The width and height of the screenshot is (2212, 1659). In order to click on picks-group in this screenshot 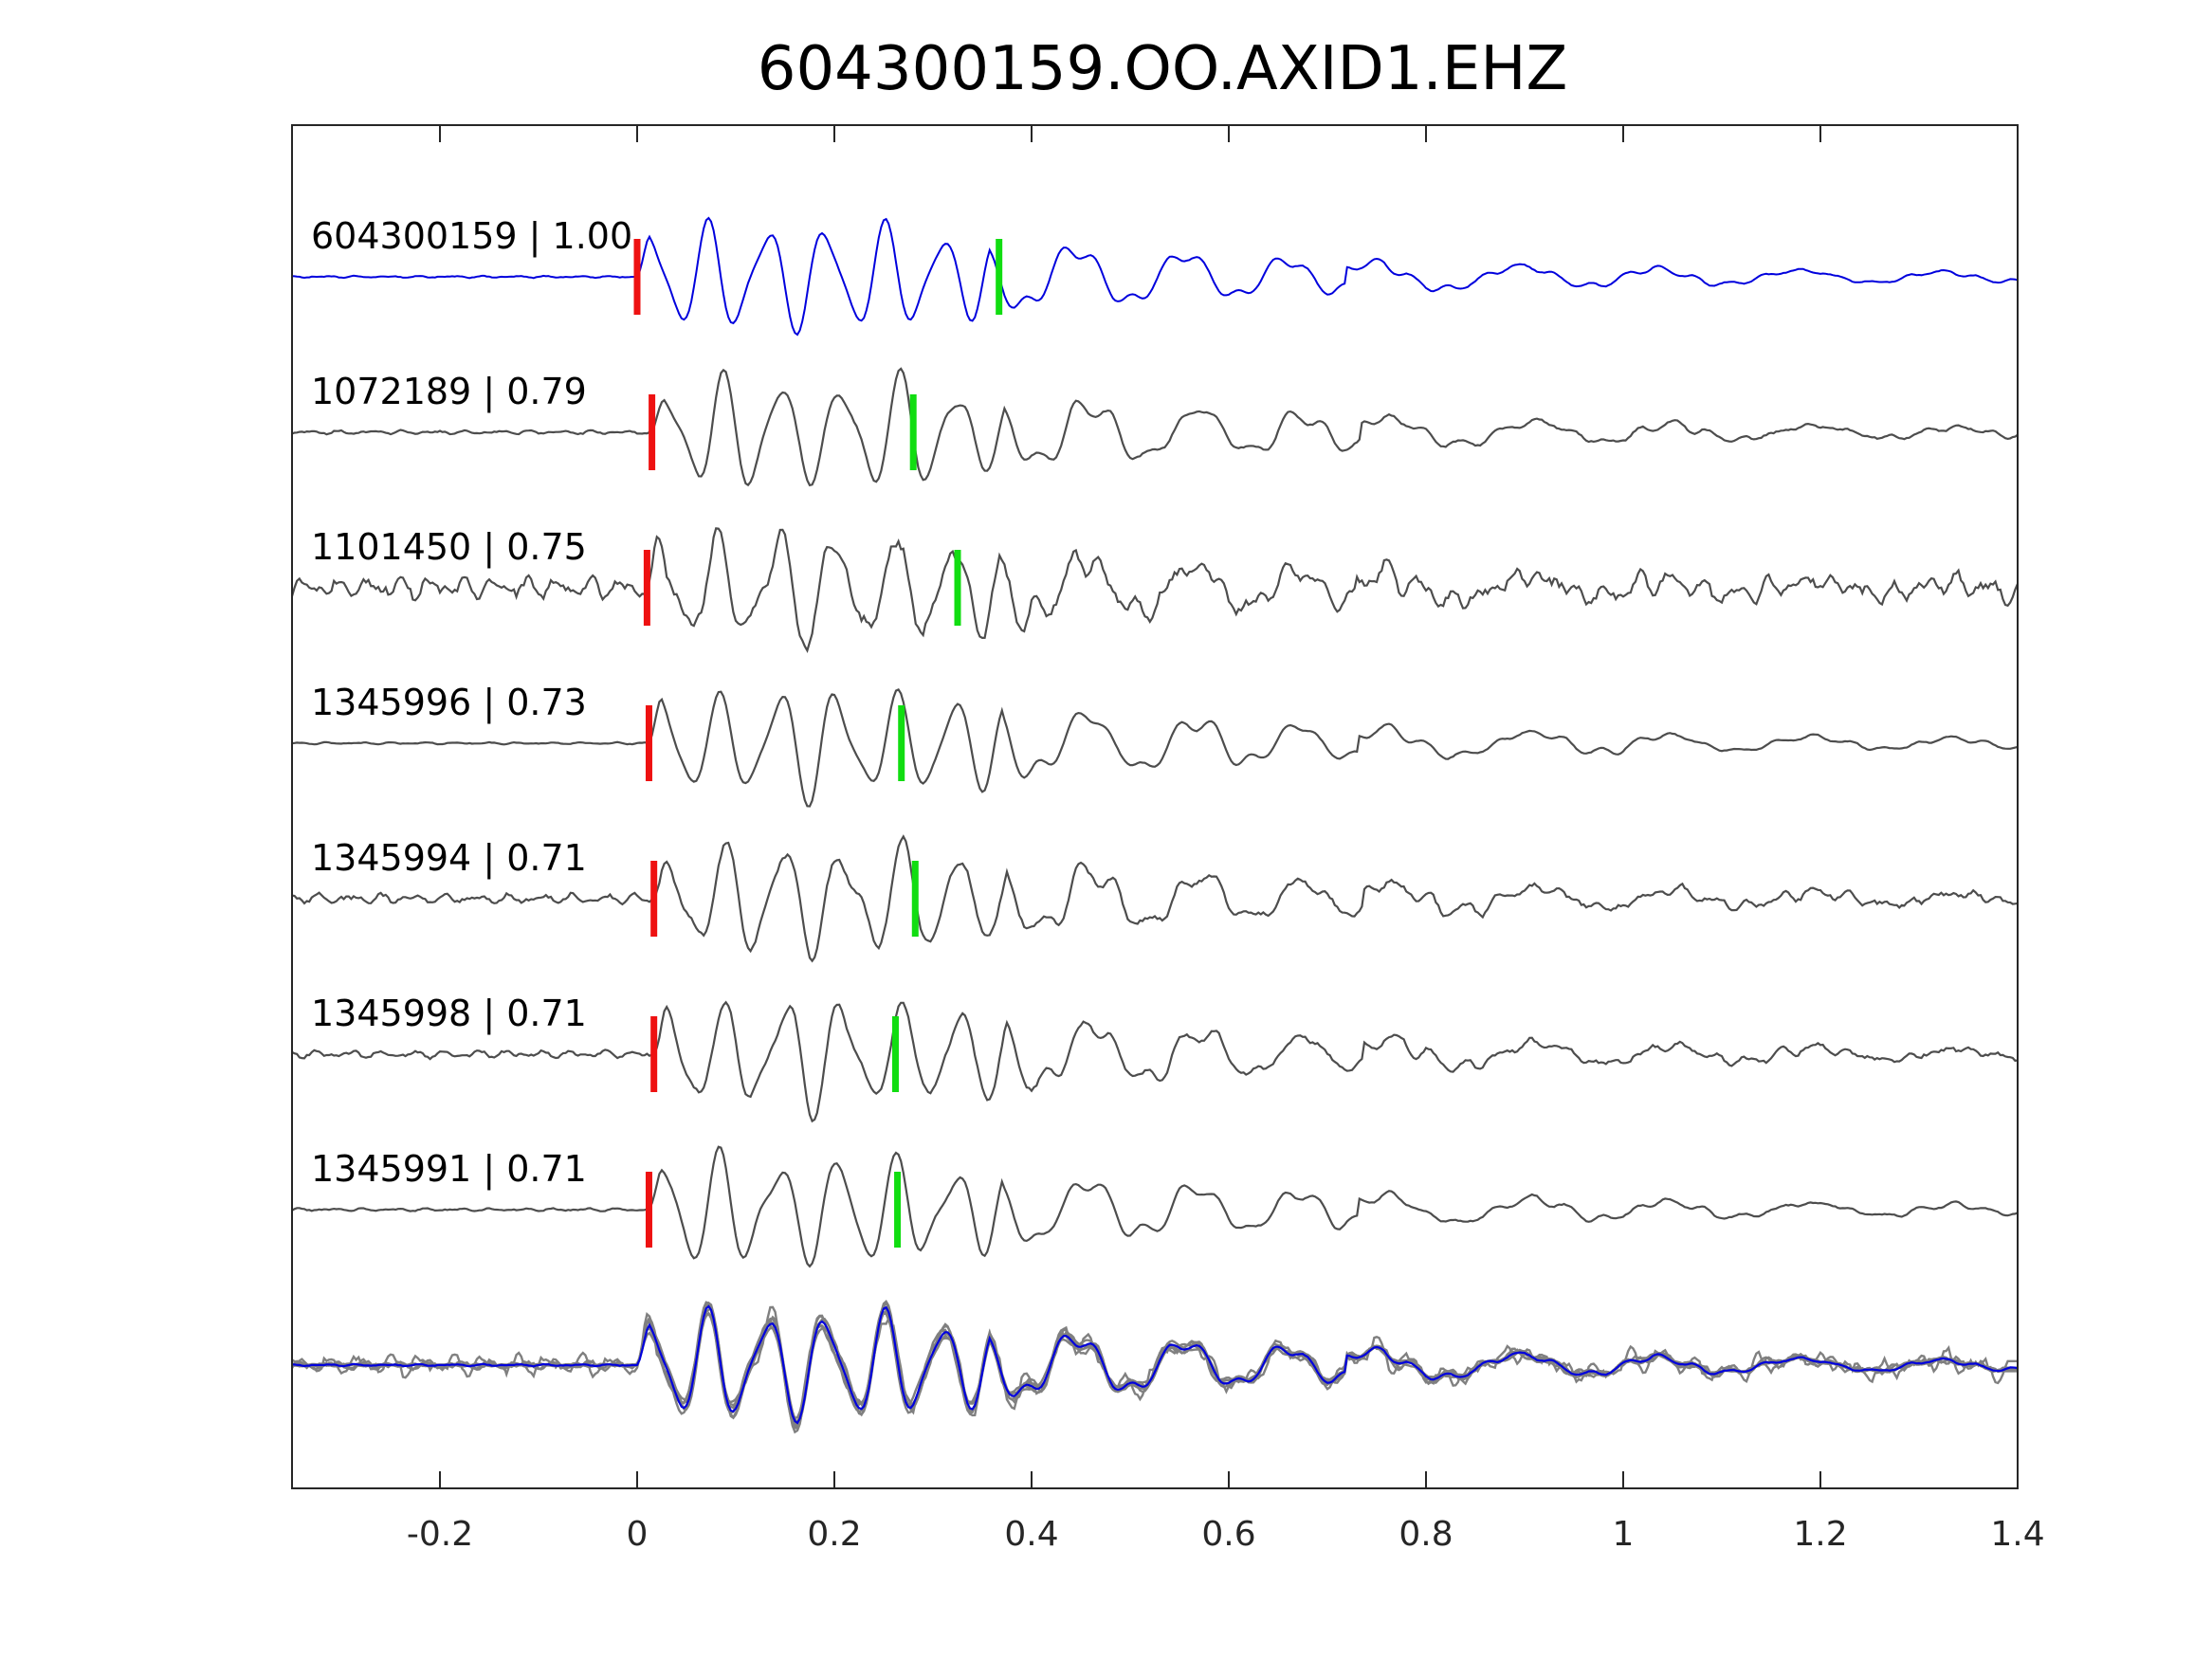, I will do `click(818, 743)`.